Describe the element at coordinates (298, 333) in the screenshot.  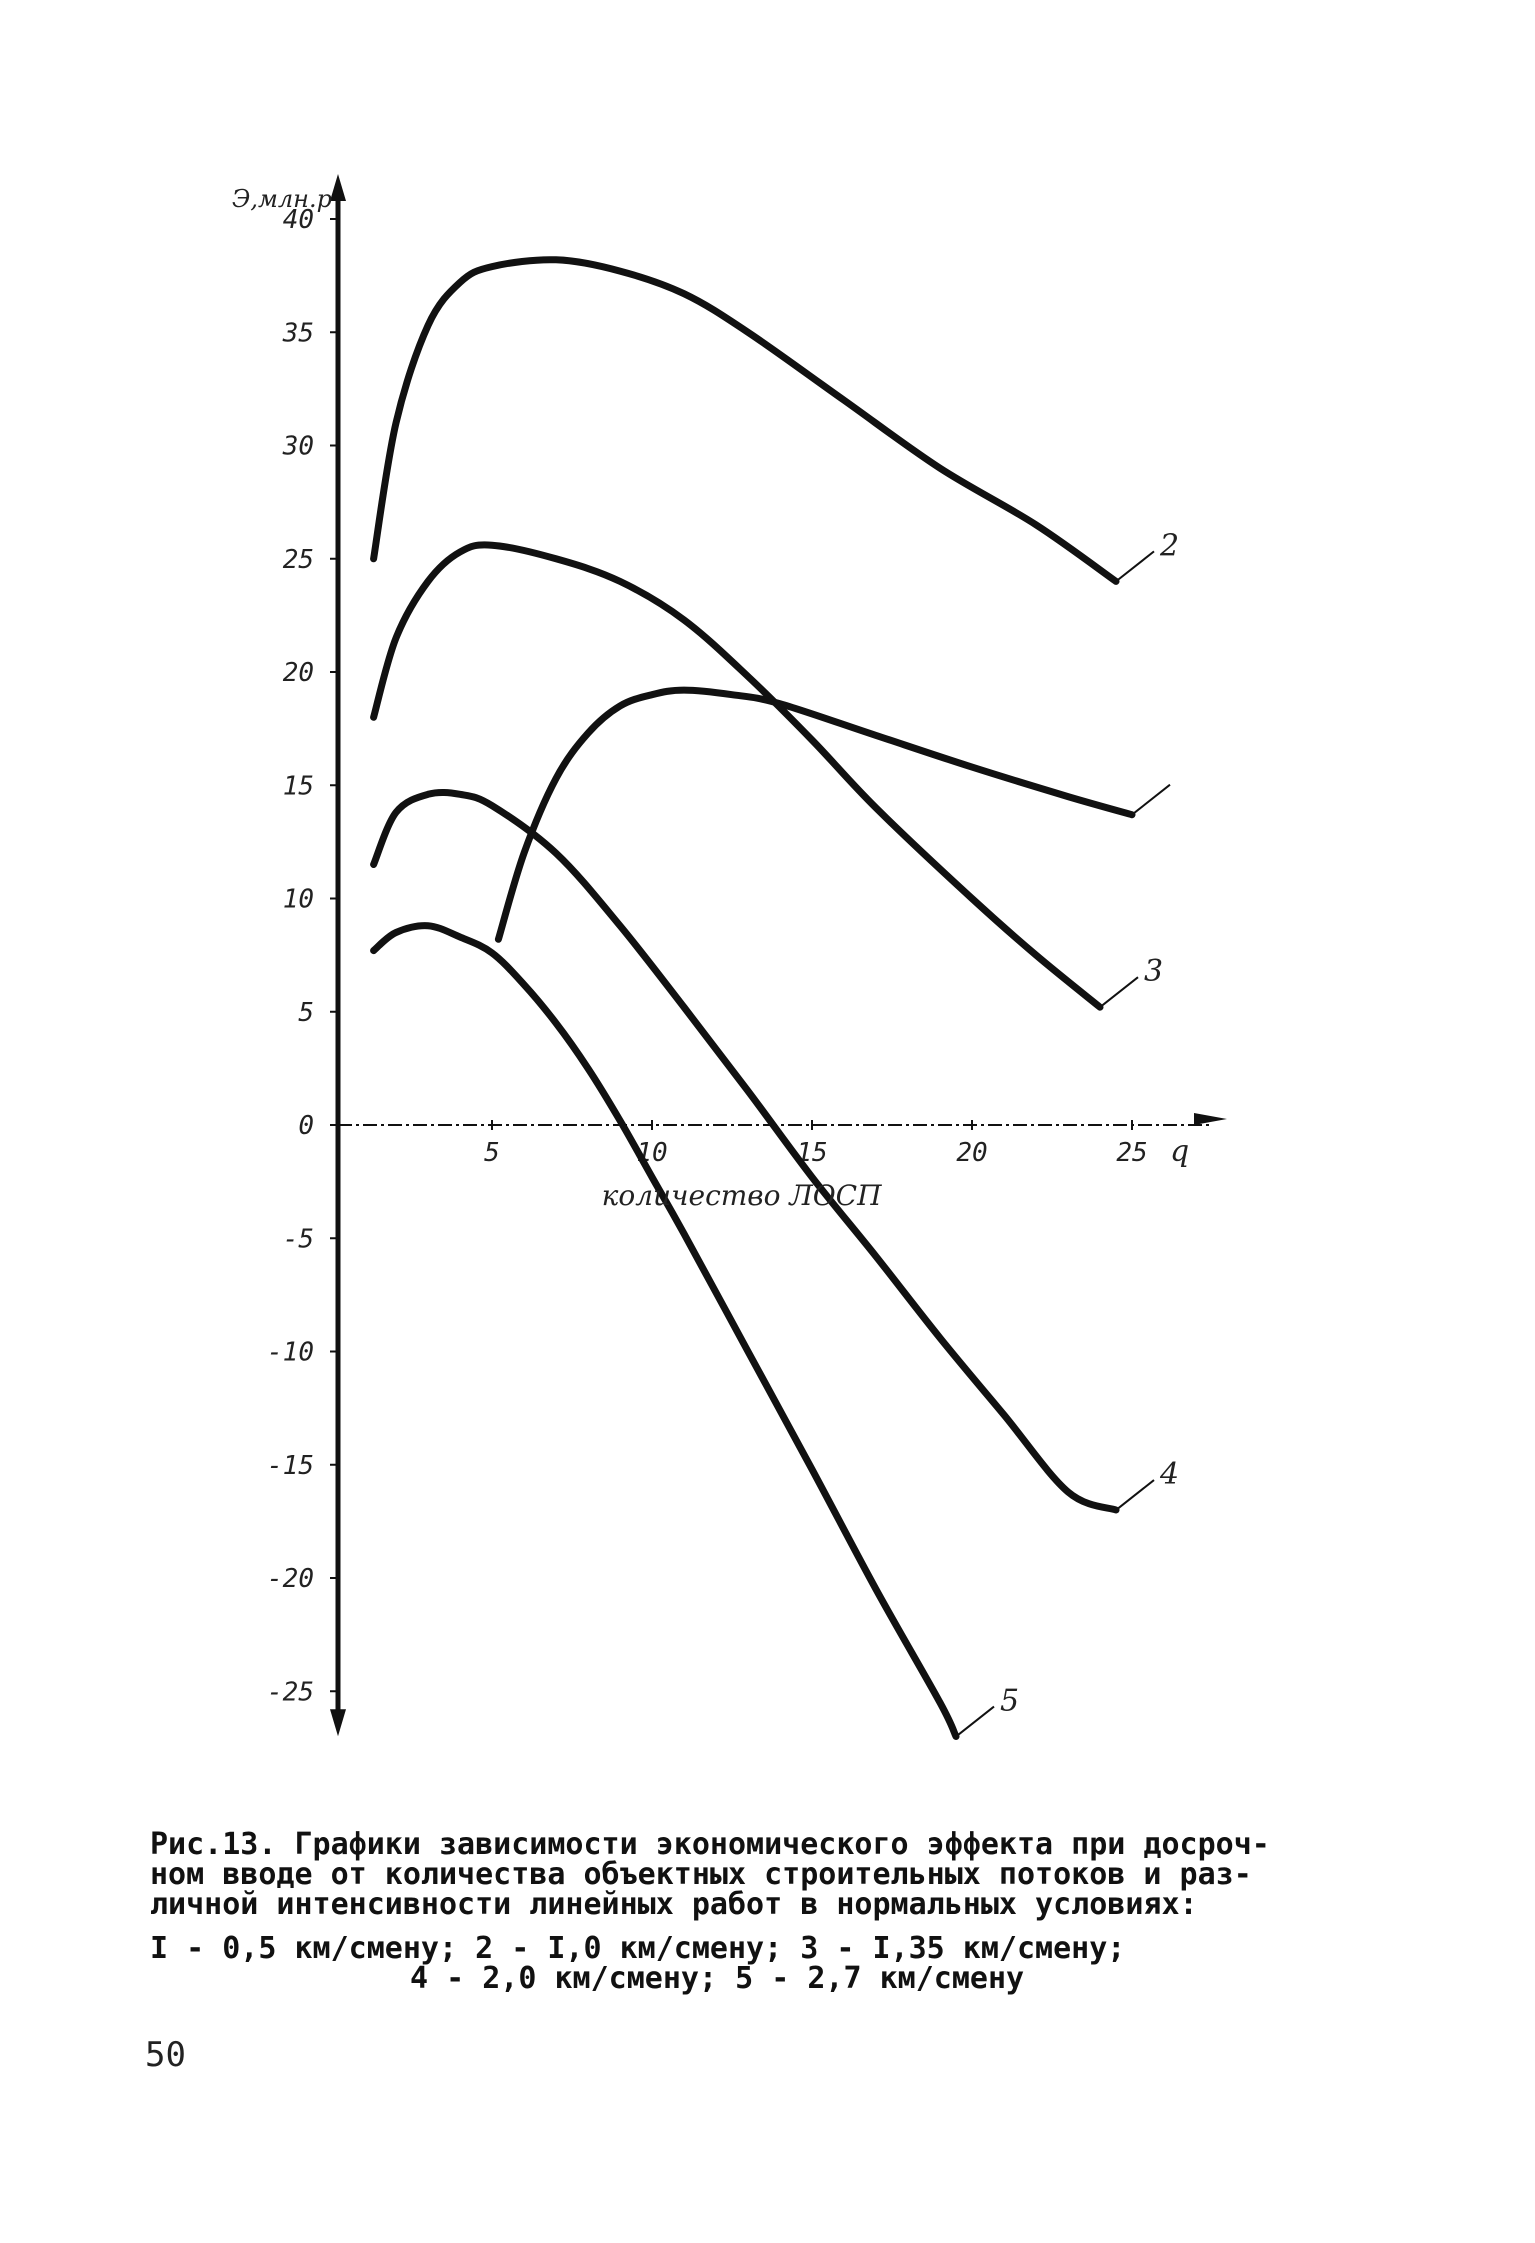
I see `y-tick-label: 35` at that location.